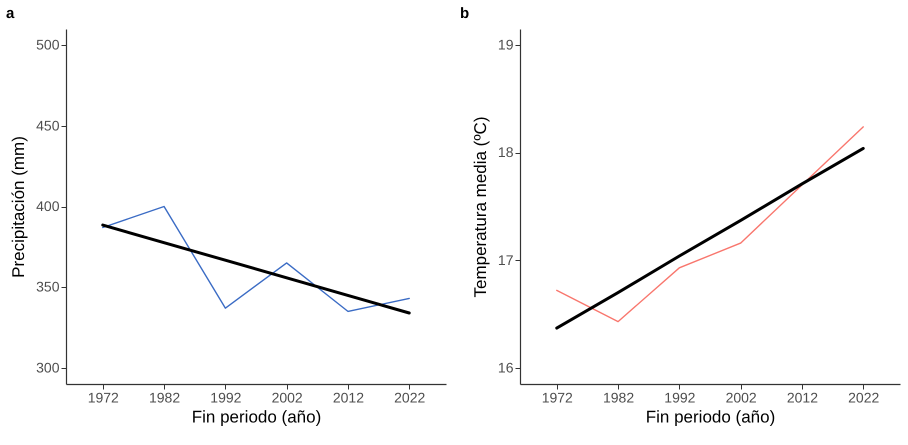 The image size is (908, 445). Describe the element at coordinates (506, 152) in the screenshot. I see `y-tick-label: 18` at that location.